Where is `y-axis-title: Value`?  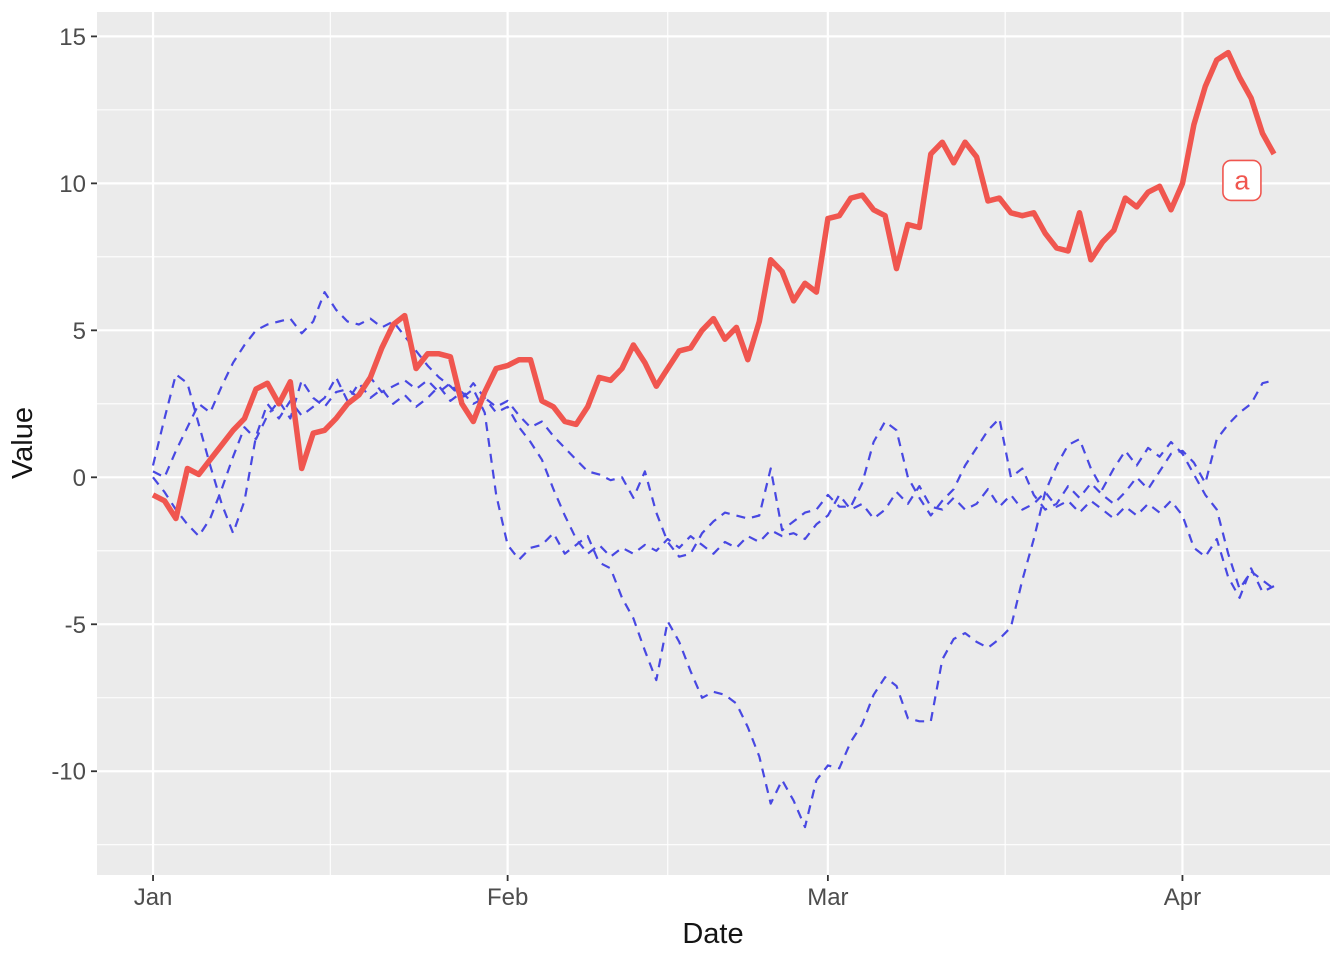
y-axis-title: Value is located at coordinates (23, 443).